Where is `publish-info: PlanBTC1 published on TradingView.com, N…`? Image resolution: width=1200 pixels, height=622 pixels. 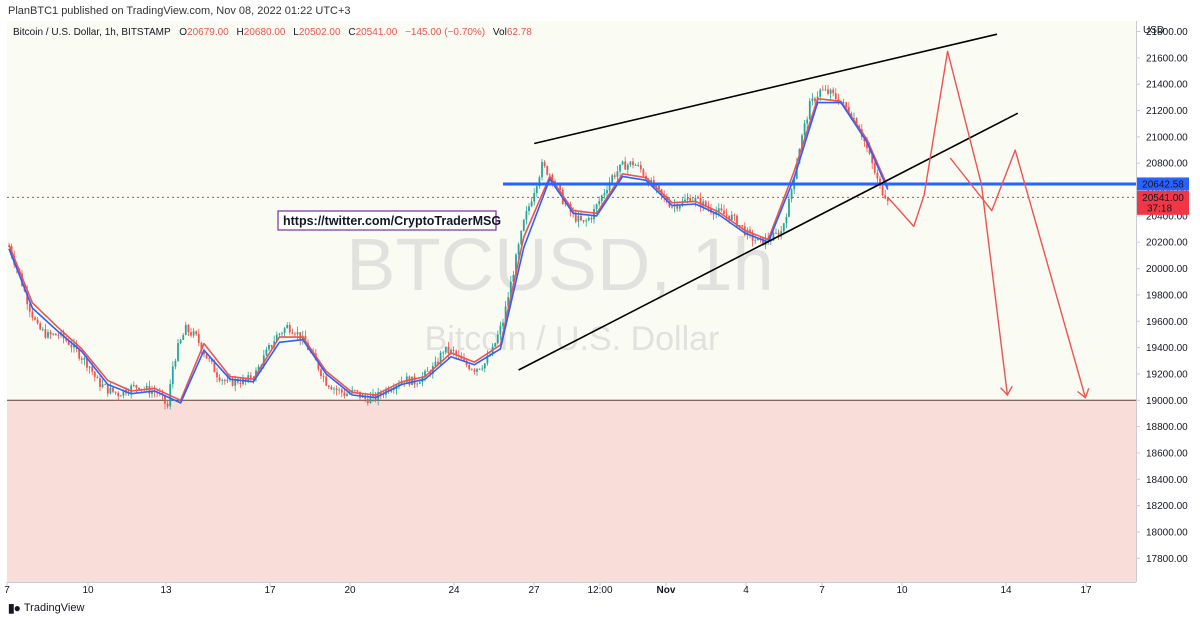
publish-info: PlanBTC1 published on TradingView.com, N… is located at coordinates (179, 11).